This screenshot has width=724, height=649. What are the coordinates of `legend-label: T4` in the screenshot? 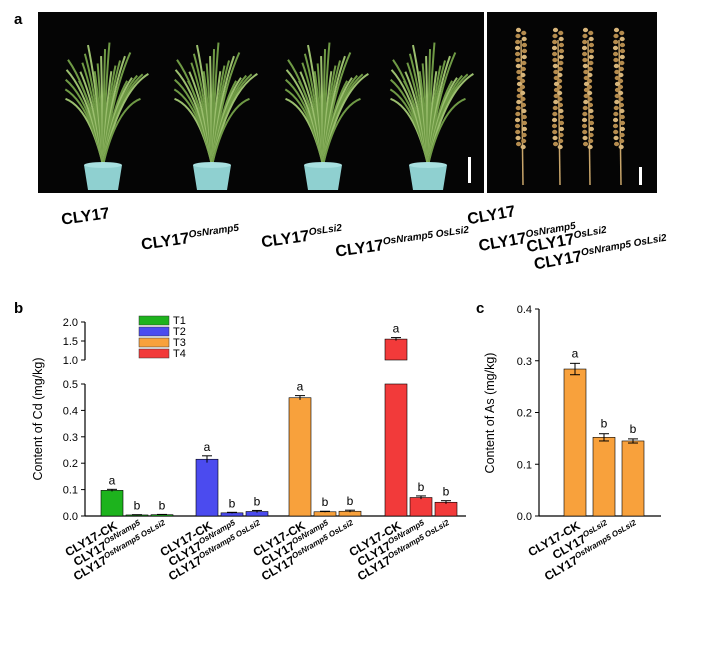 It's located at (179, 354).